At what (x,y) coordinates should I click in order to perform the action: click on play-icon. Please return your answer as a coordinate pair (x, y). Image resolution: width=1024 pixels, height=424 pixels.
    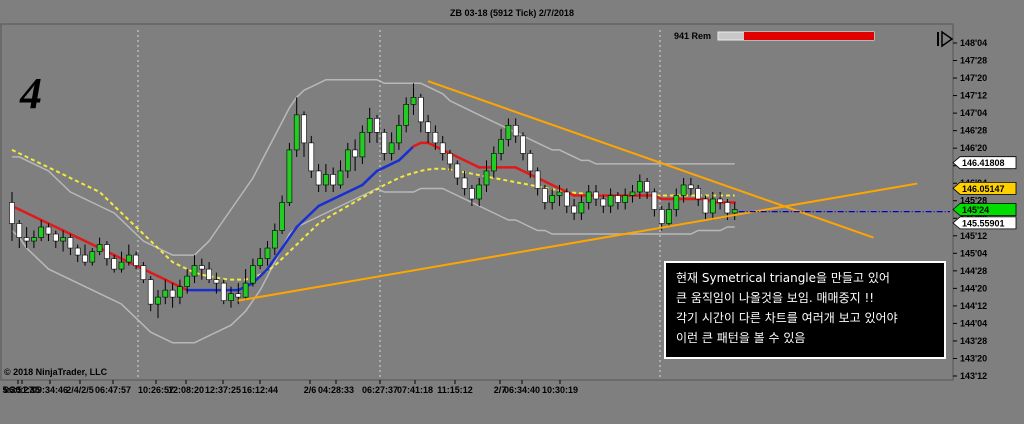
    Looking at the image, I should click on (945, 39).